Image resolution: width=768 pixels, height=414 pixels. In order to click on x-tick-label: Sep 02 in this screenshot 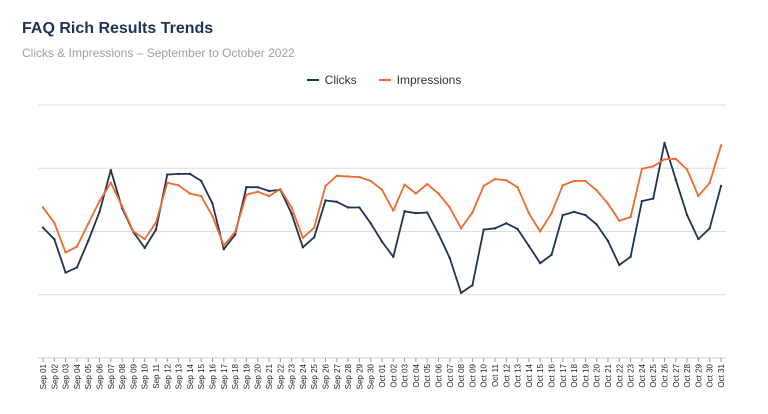, I will do `click(54, 376)`.